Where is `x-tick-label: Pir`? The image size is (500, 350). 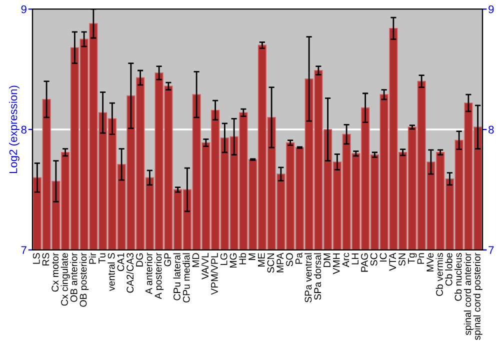 x-tick-label: Pir is located at coordinates (92, 258).